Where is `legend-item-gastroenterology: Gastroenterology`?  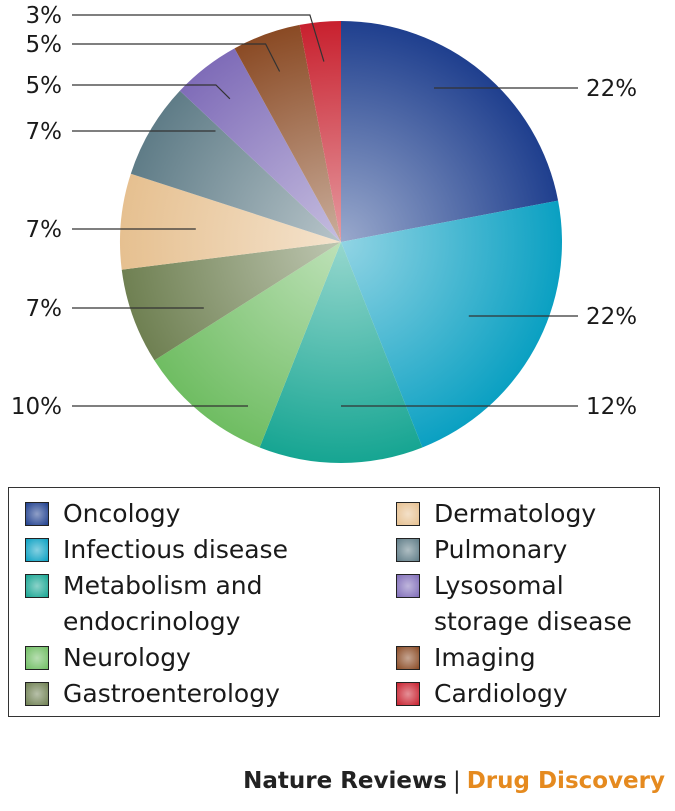 legend-item-gastroenterology: Gastroenterology is located at coordinates (203, 694).